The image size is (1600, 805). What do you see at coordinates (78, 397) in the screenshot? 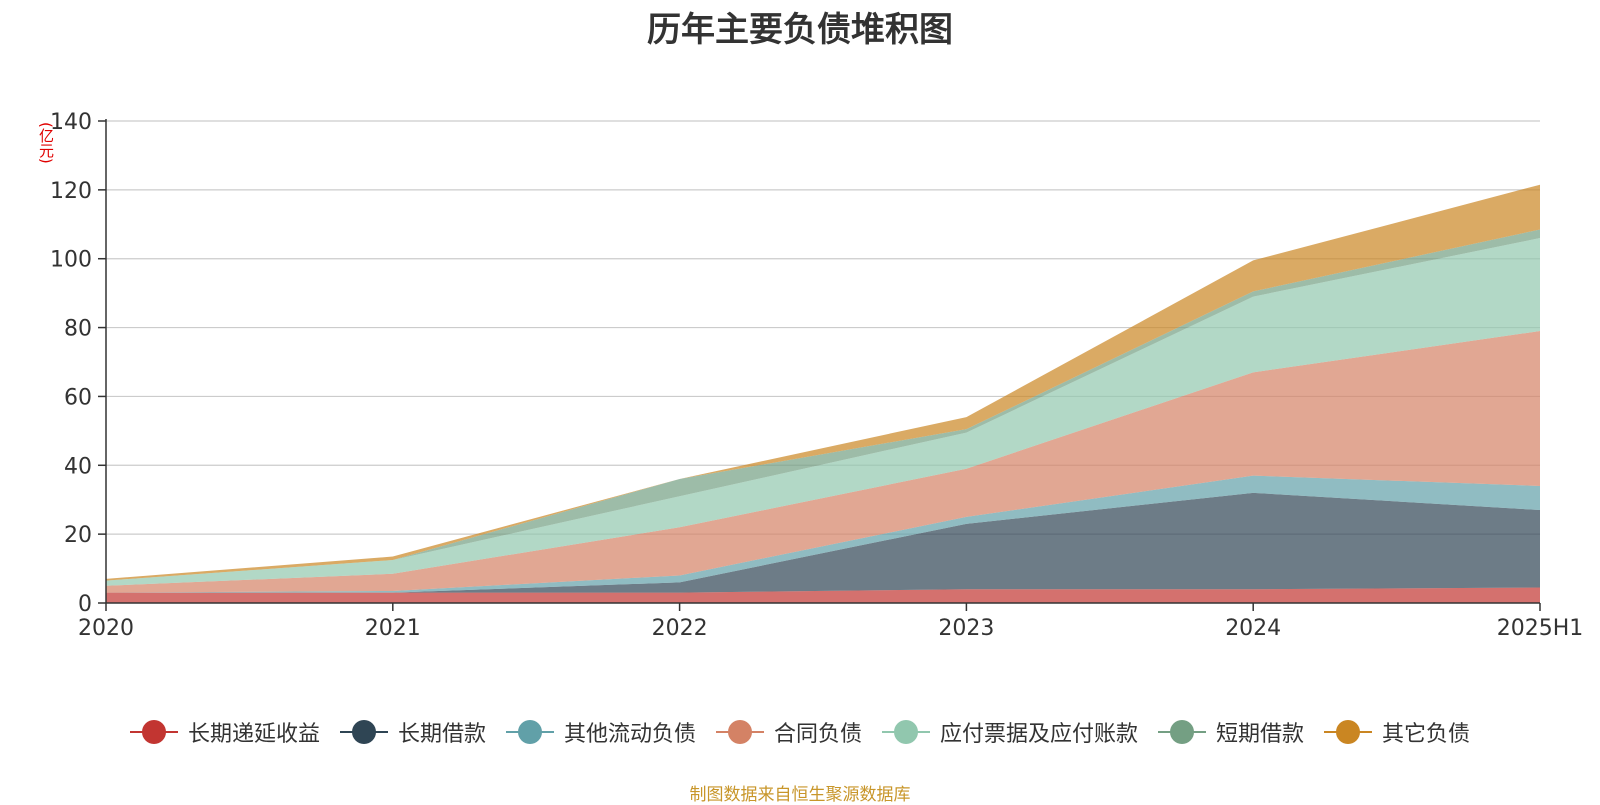
I see `y-tick-label-3: 60` at bounding box center [78, 397].